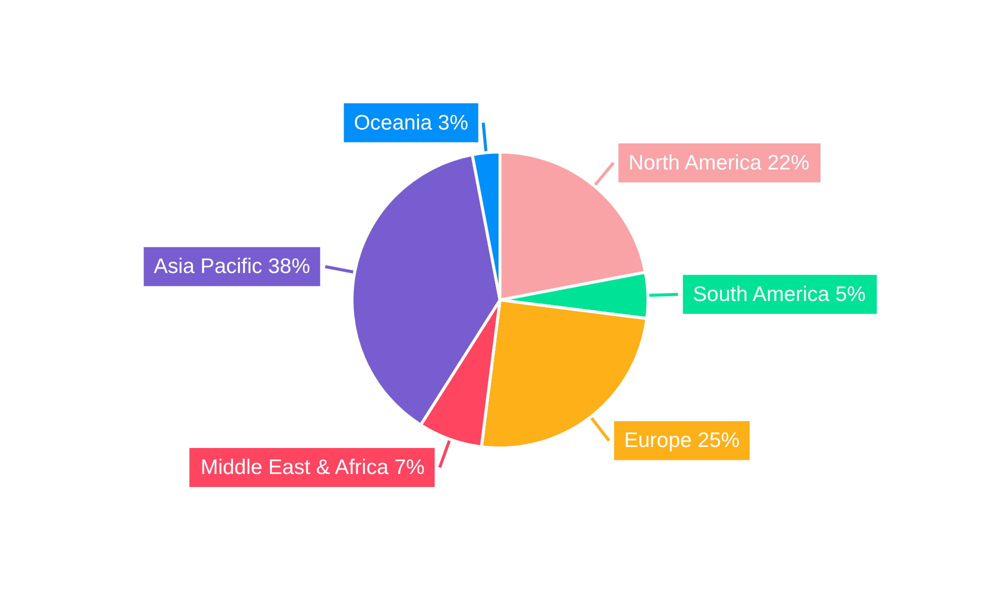  I want to click on slice-label: South America 5%, so click(779, 294).